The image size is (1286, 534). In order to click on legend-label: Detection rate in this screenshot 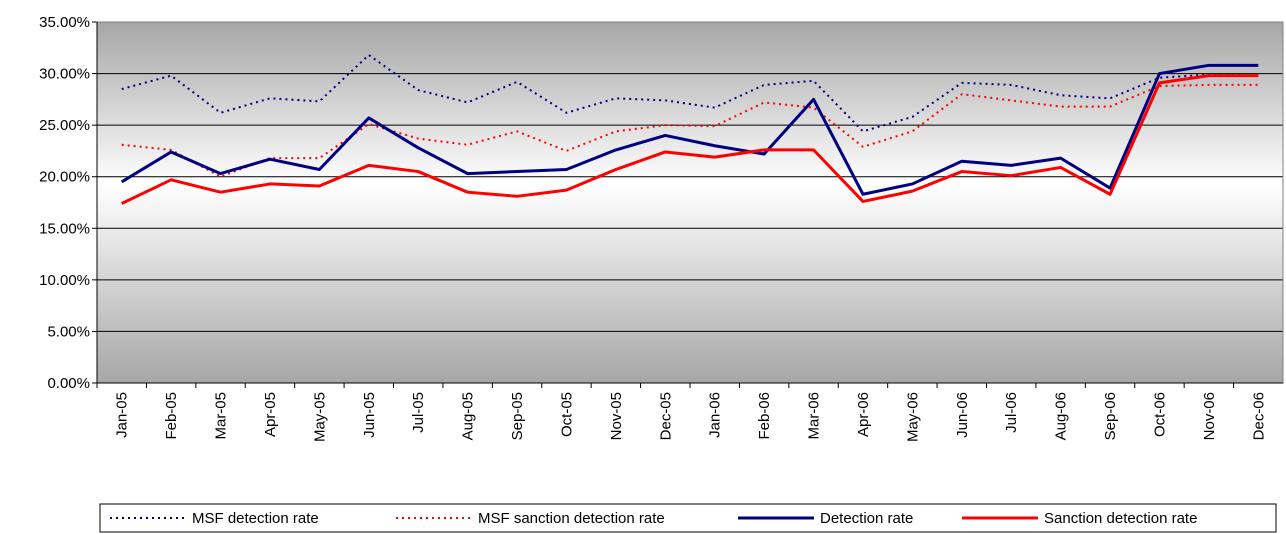, I will do `click(866, 518)`.